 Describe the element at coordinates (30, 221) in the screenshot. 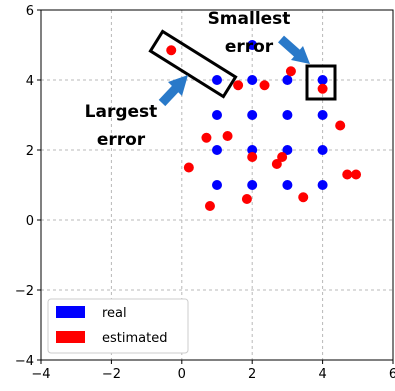

I see `y-tick-label: 0` at that location.